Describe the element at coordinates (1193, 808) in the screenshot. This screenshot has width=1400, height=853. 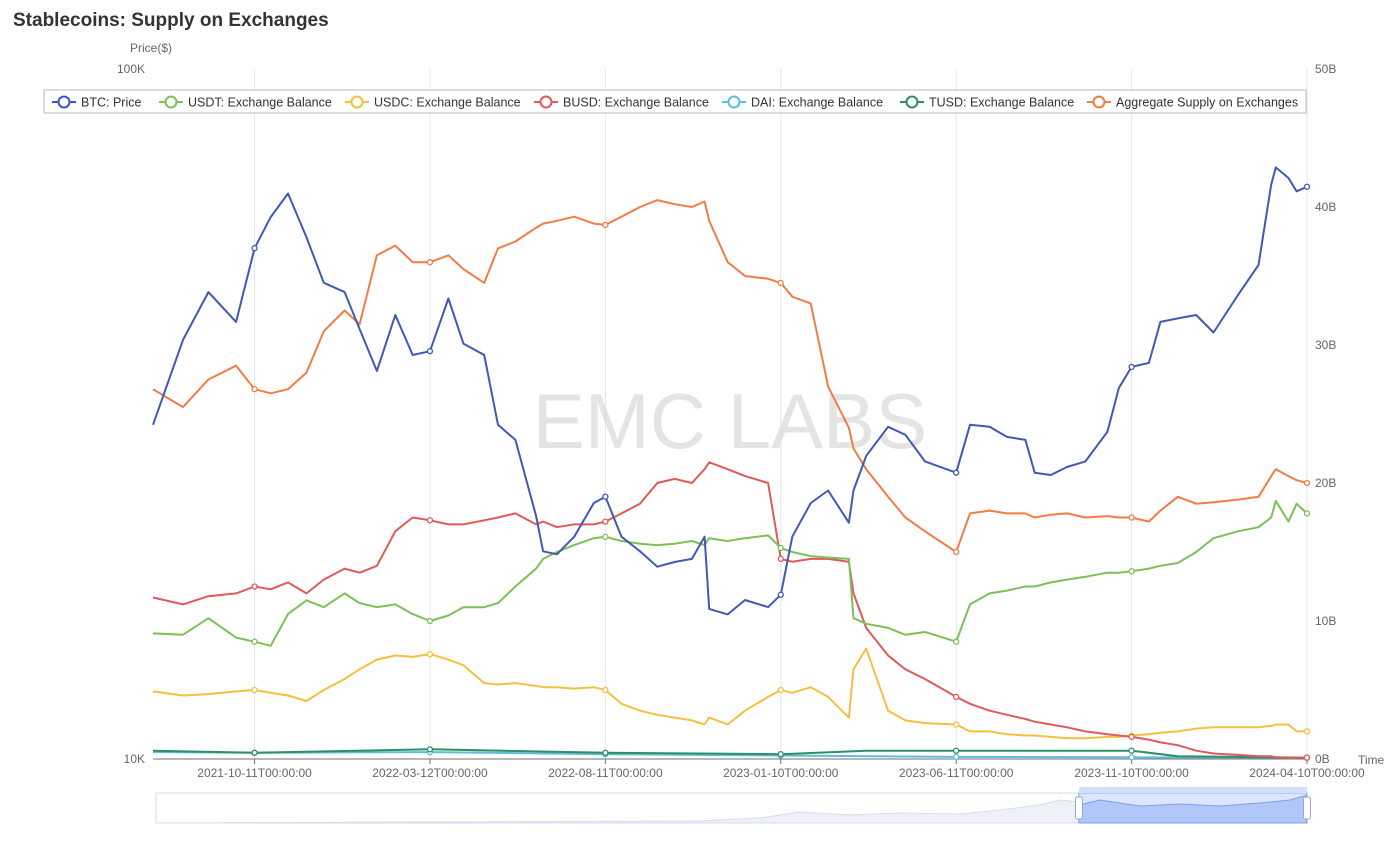
I see `zoom-selection` at that location.